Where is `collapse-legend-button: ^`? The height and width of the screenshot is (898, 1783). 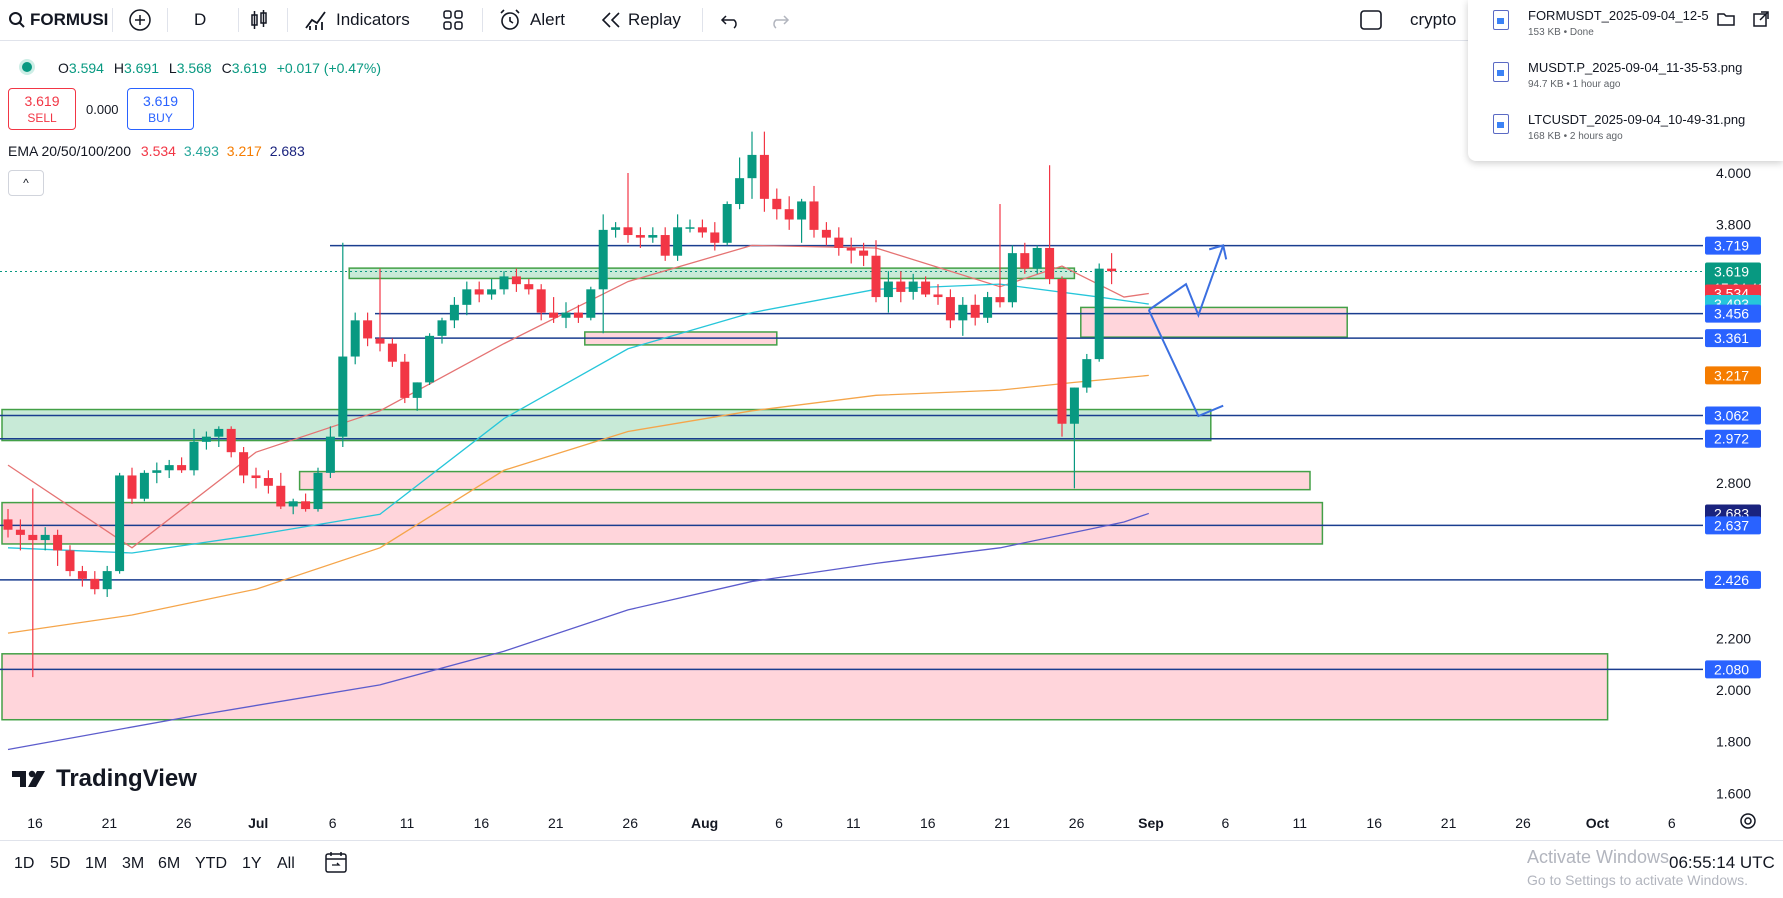 collapse-legend-button: ^ is located at coordinates (26, 183).